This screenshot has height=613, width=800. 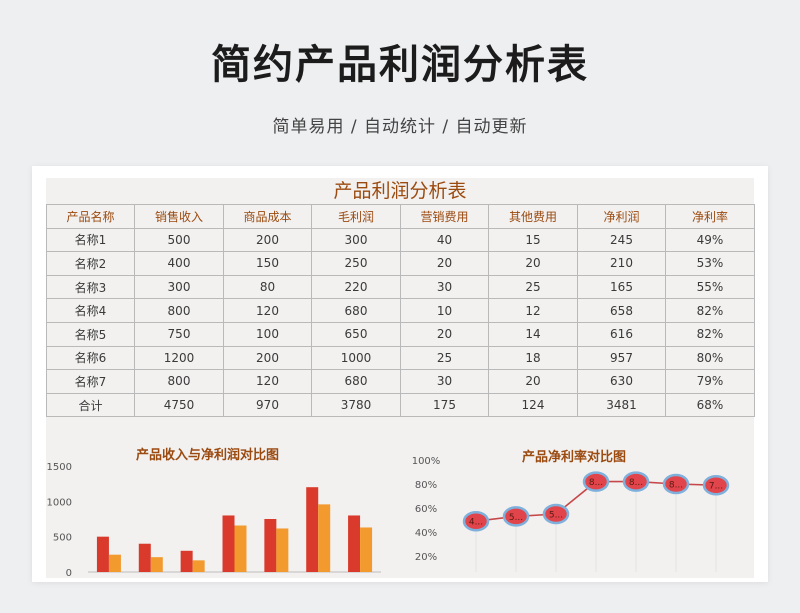 I want to click on table-cell: 名称3, so click(x=90, y=287).